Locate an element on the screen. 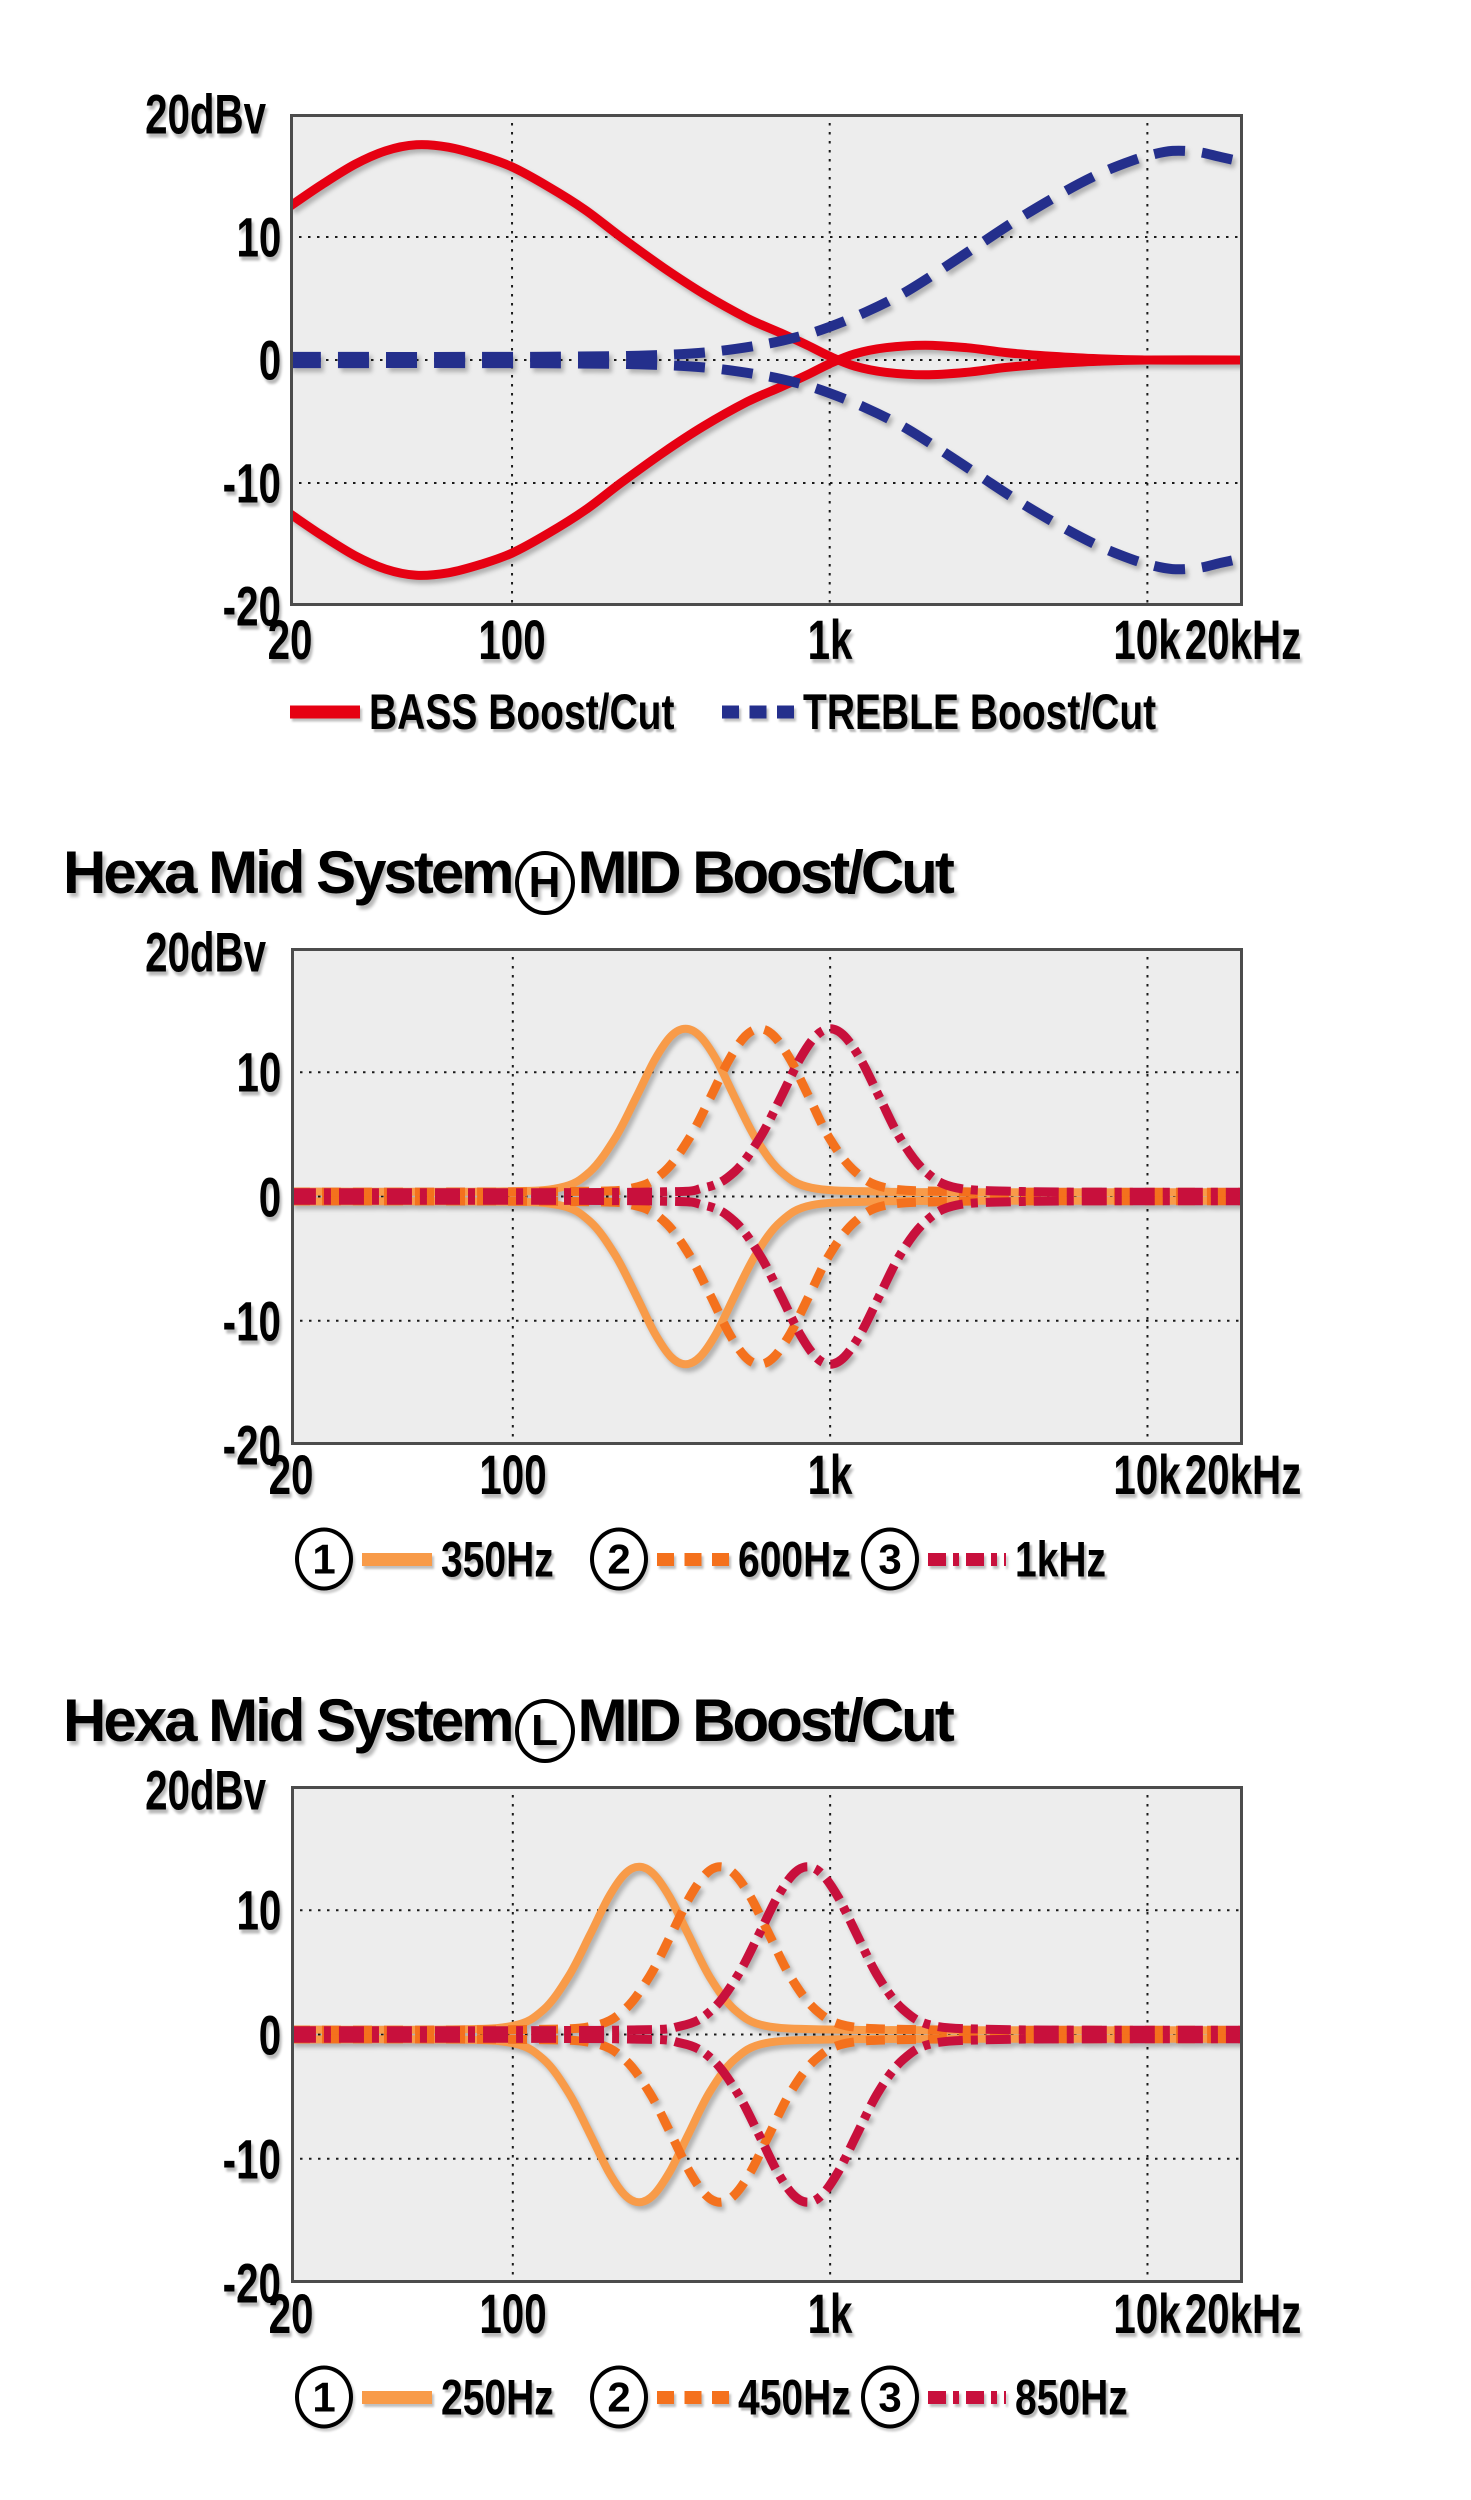  curve-850hz-boost is located at coordinates (767, 1949).